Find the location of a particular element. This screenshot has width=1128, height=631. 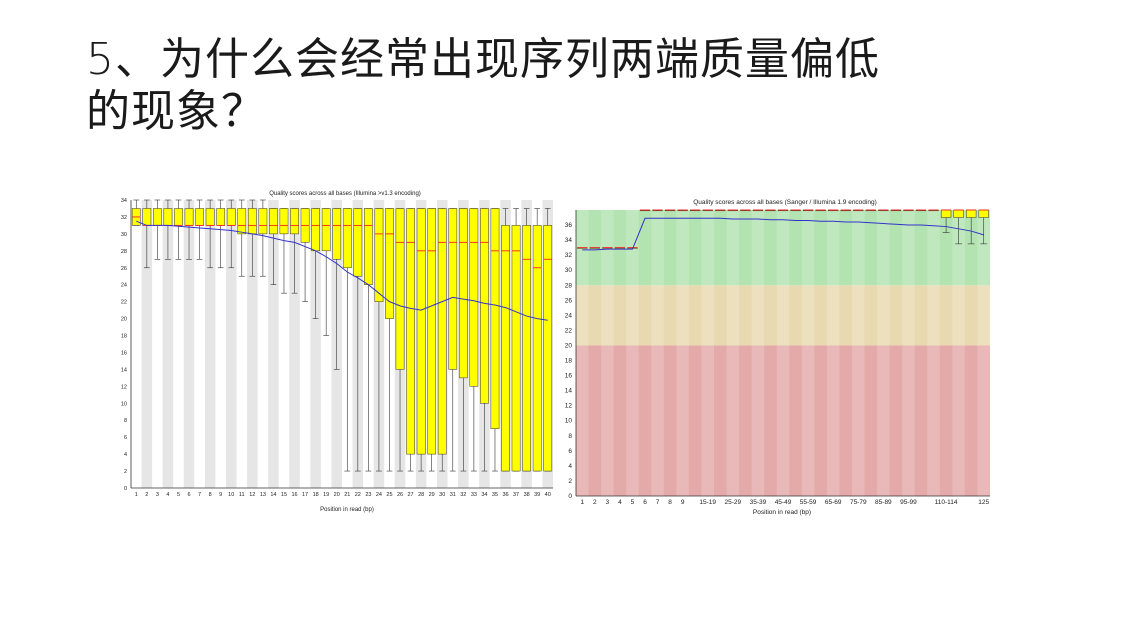

y-tick-label: 8 is located at coordinates (125, 421).